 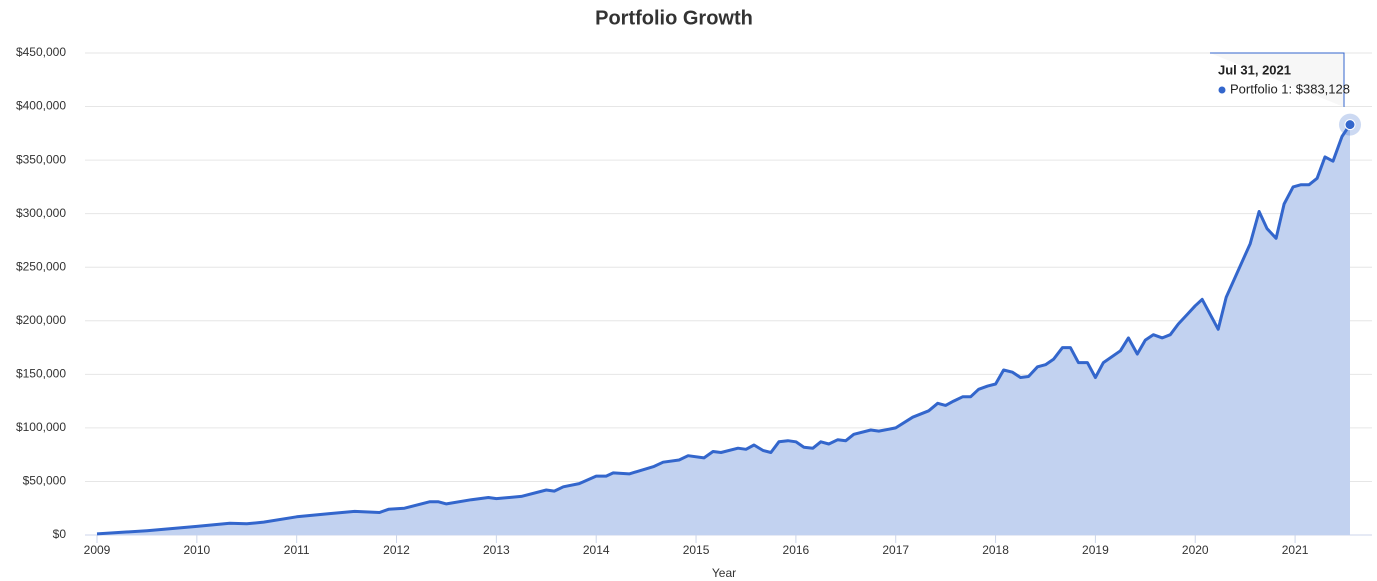 I want to click on x-tick-label: 2011, so click(x=297, y=550).